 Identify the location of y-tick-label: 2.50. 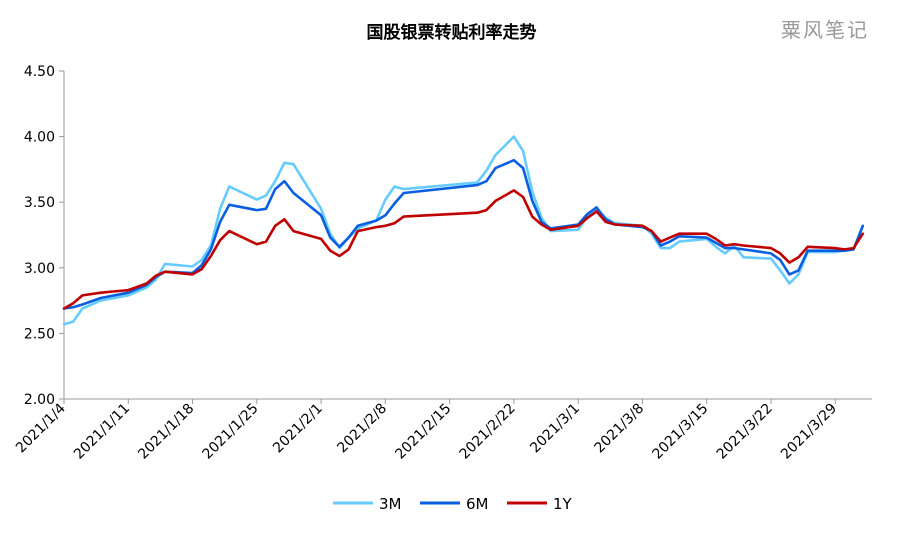
(39, 334).